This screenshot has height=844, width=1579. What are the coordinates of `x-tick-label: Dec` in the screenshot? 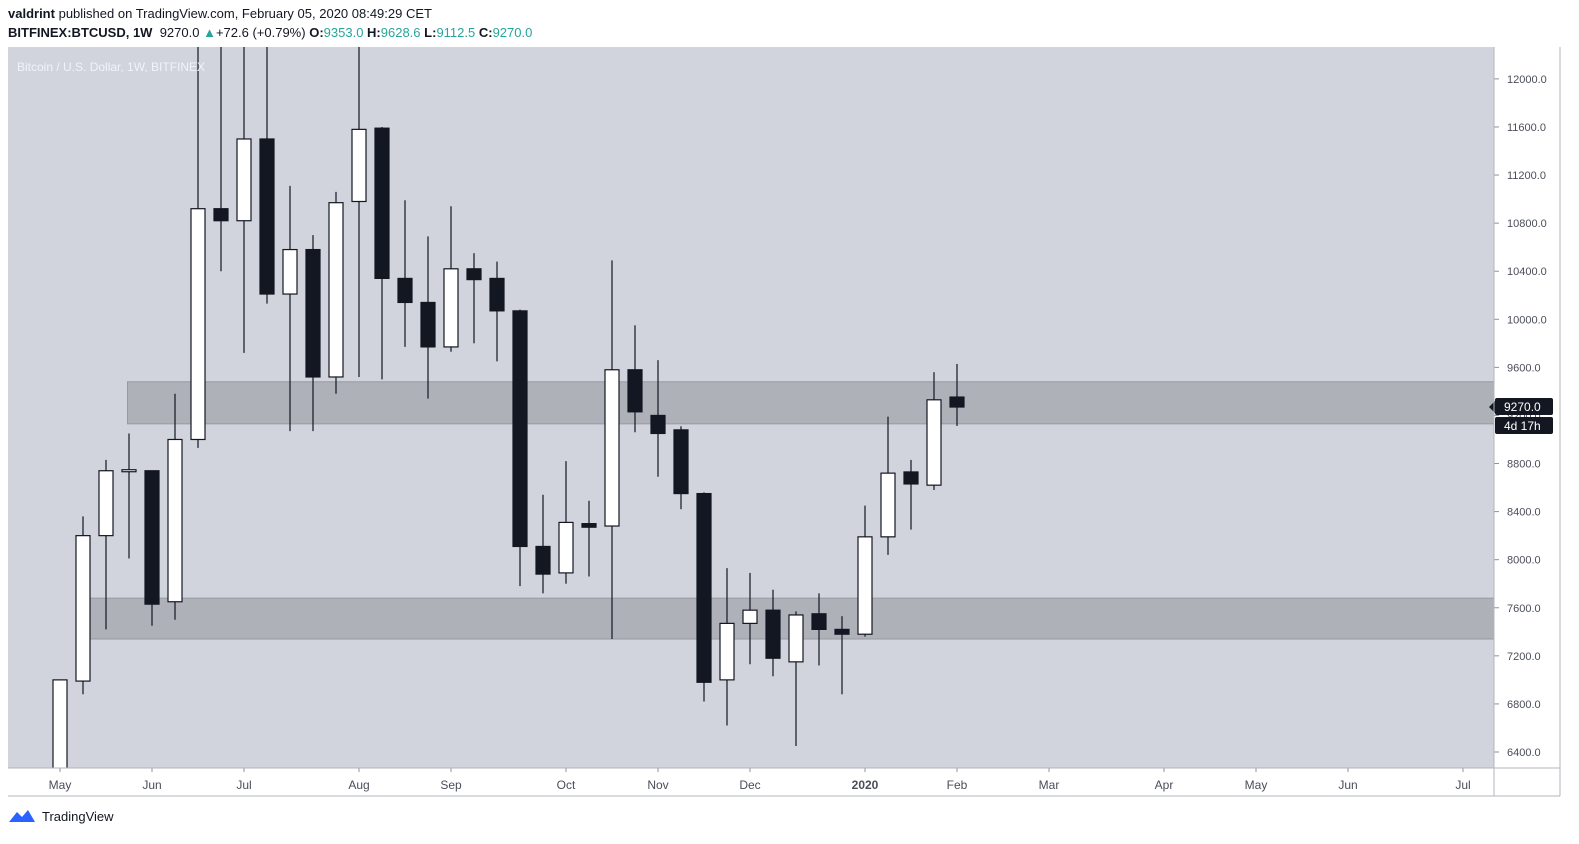 It's located at (749, 785).